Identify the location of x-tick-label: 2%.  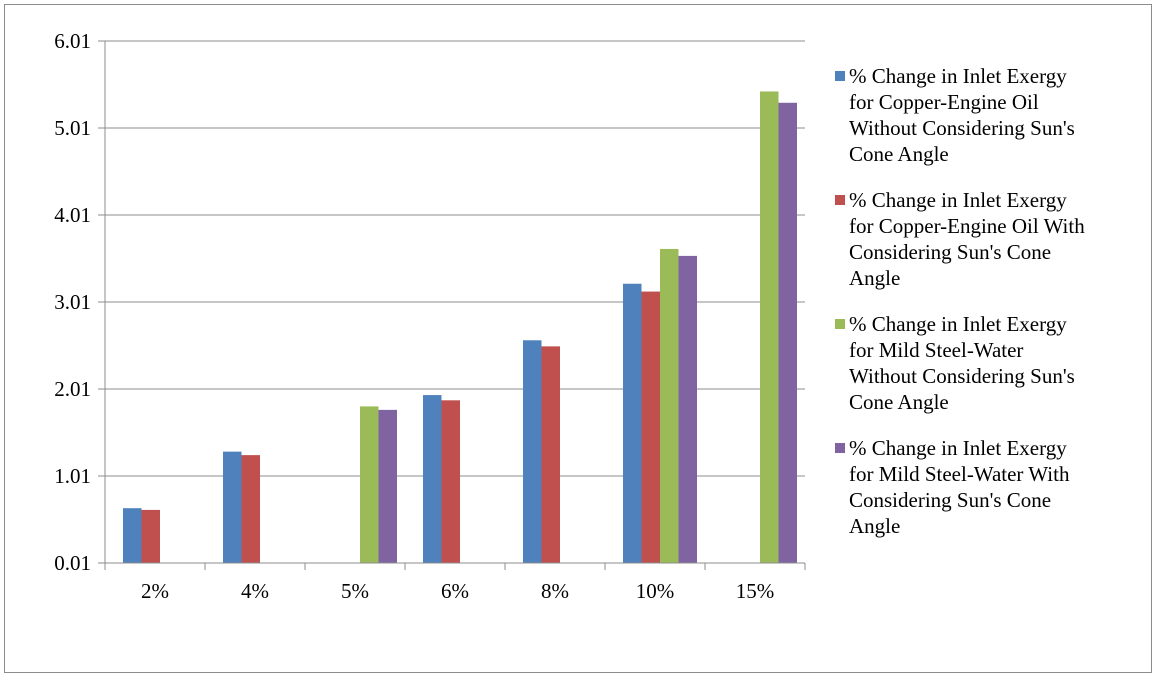
(155, 591).